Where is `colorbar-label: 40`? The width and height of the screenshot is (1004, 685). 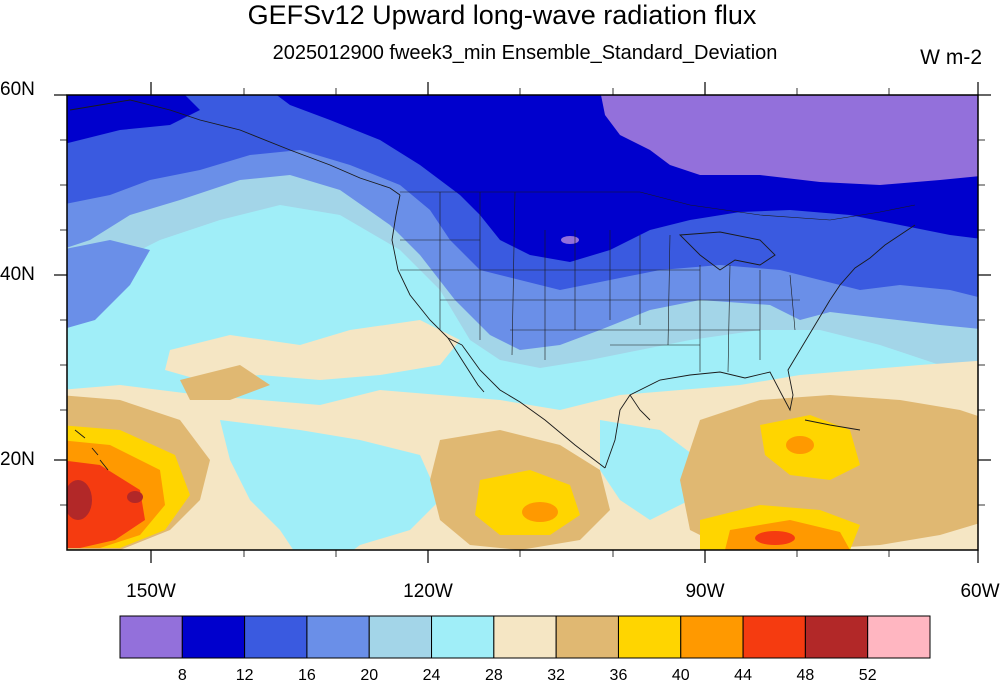
colorbar-label: 40 is located at coordinates (680, 675).